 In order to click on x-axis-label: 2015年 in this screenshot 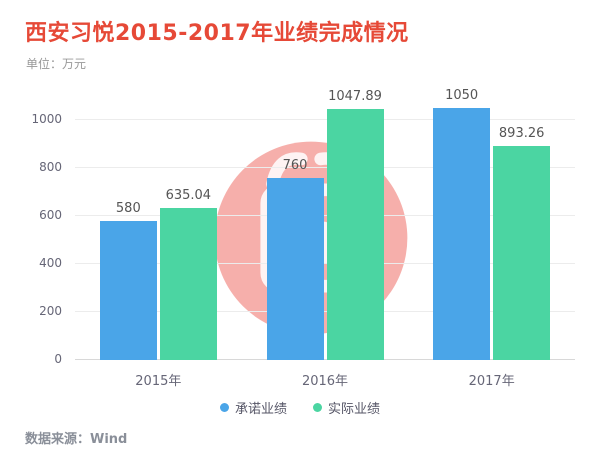, I will do `click(158, 381)`.